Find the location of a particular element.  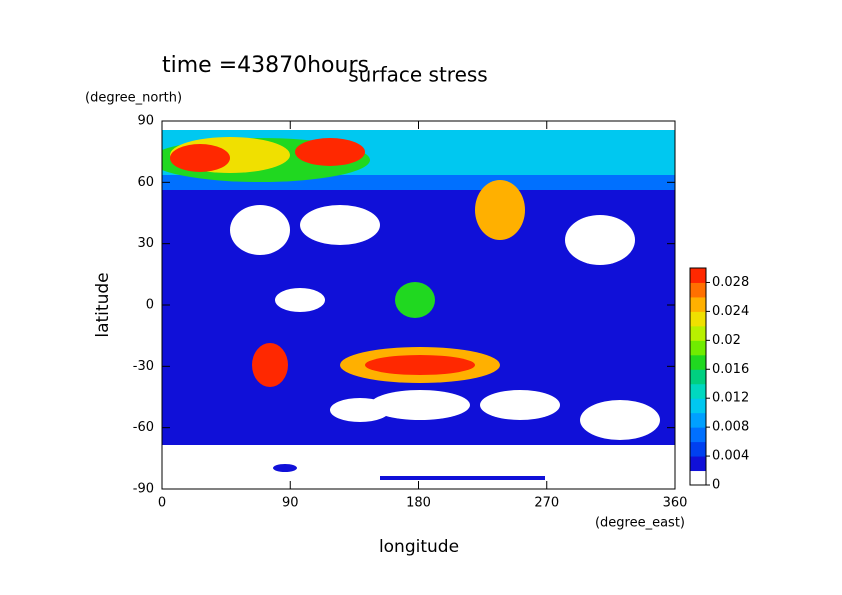

y-axis-label: latitude is located at coordinates (103, 304).